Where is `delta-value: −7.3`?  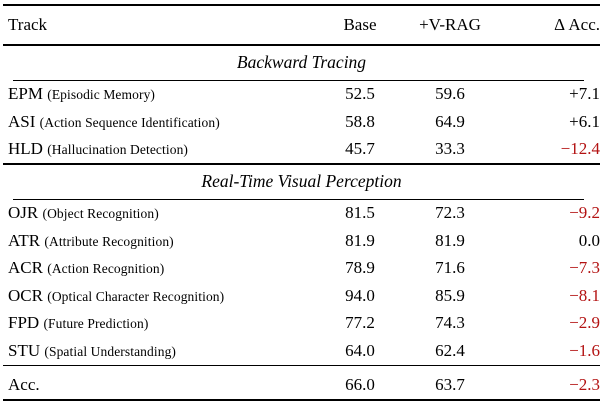
delta-value: −7.3 is located at coordinates (584, 268).